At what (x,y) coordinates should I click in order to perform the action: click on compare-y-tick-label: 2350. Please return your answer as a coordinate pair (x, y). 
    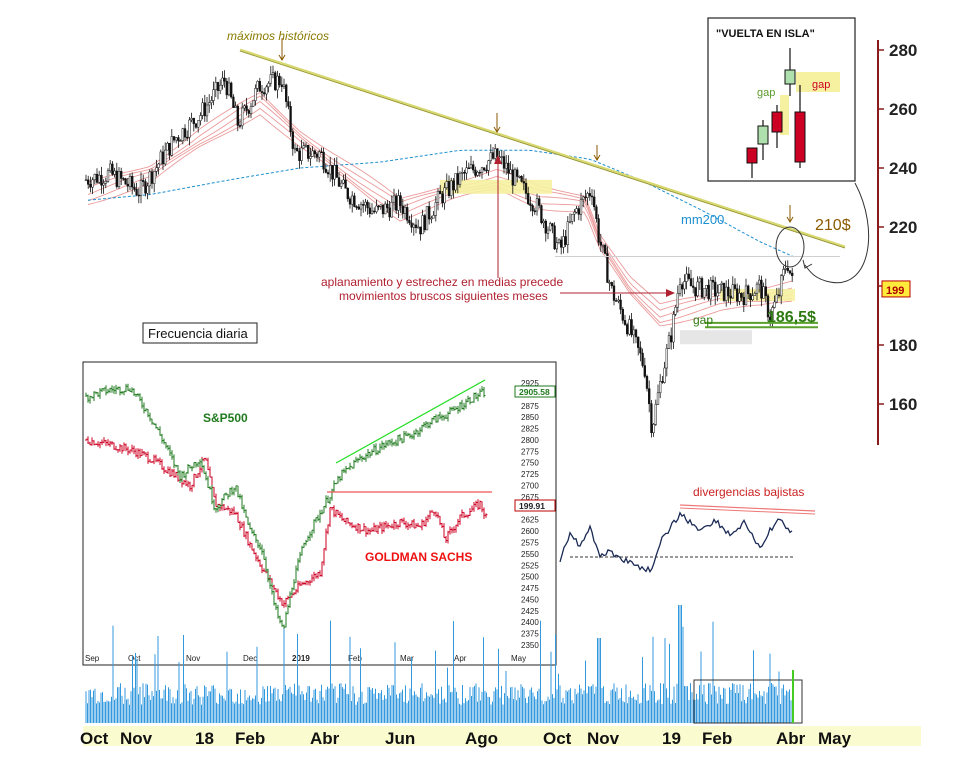
    Looking at the image, I should click on (530, 645).